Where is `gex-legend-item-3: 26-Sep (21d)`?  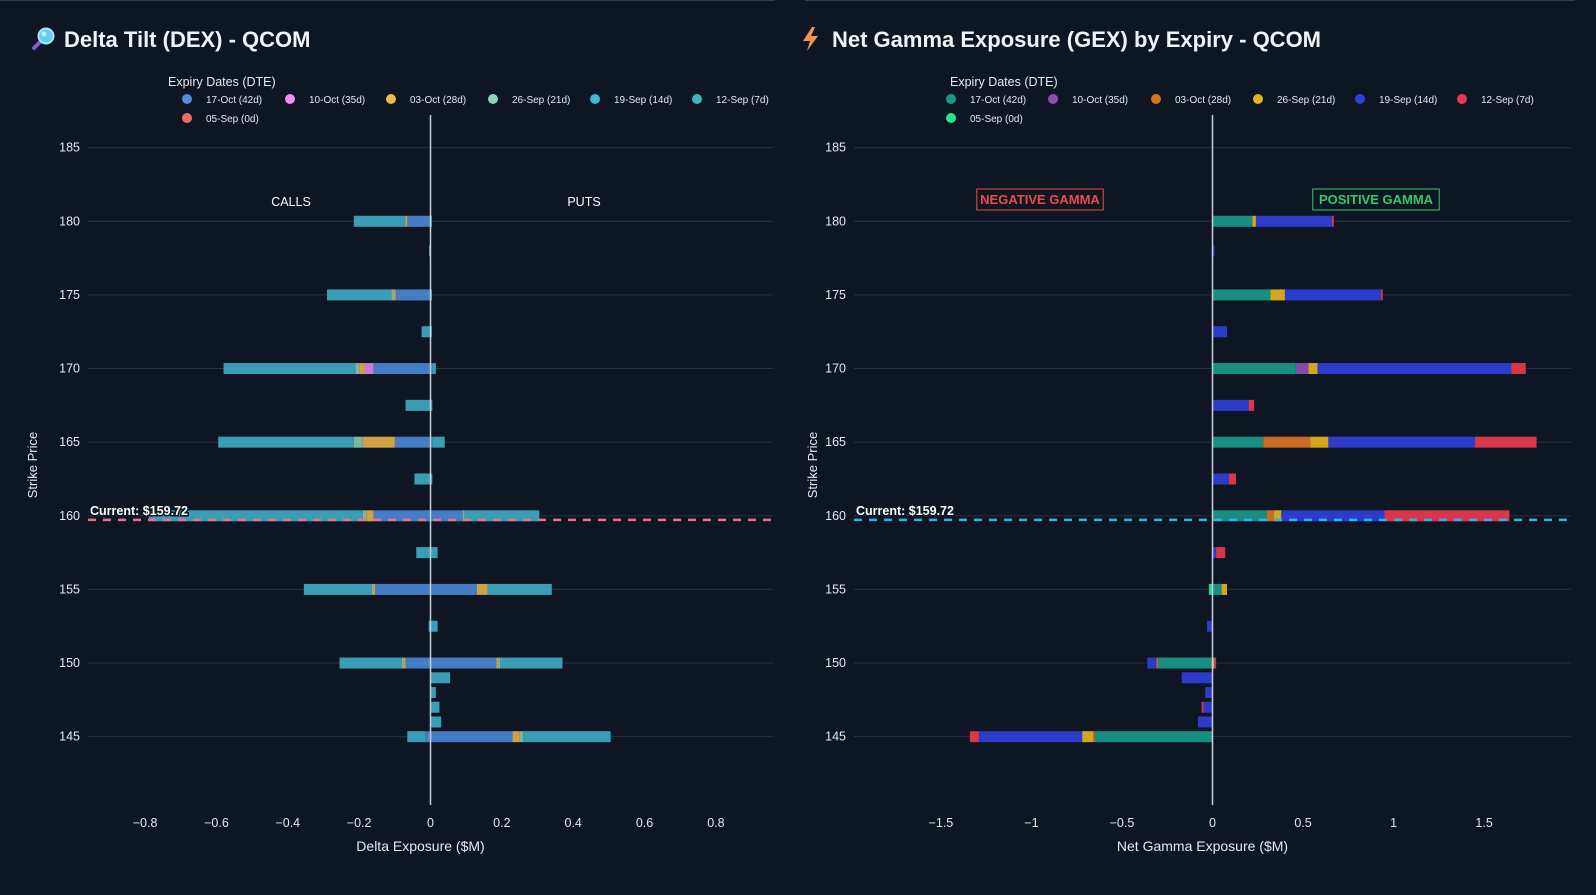
gex-legend-item-3: 26-Sep (21d) is located at coordinates (1294, 100).